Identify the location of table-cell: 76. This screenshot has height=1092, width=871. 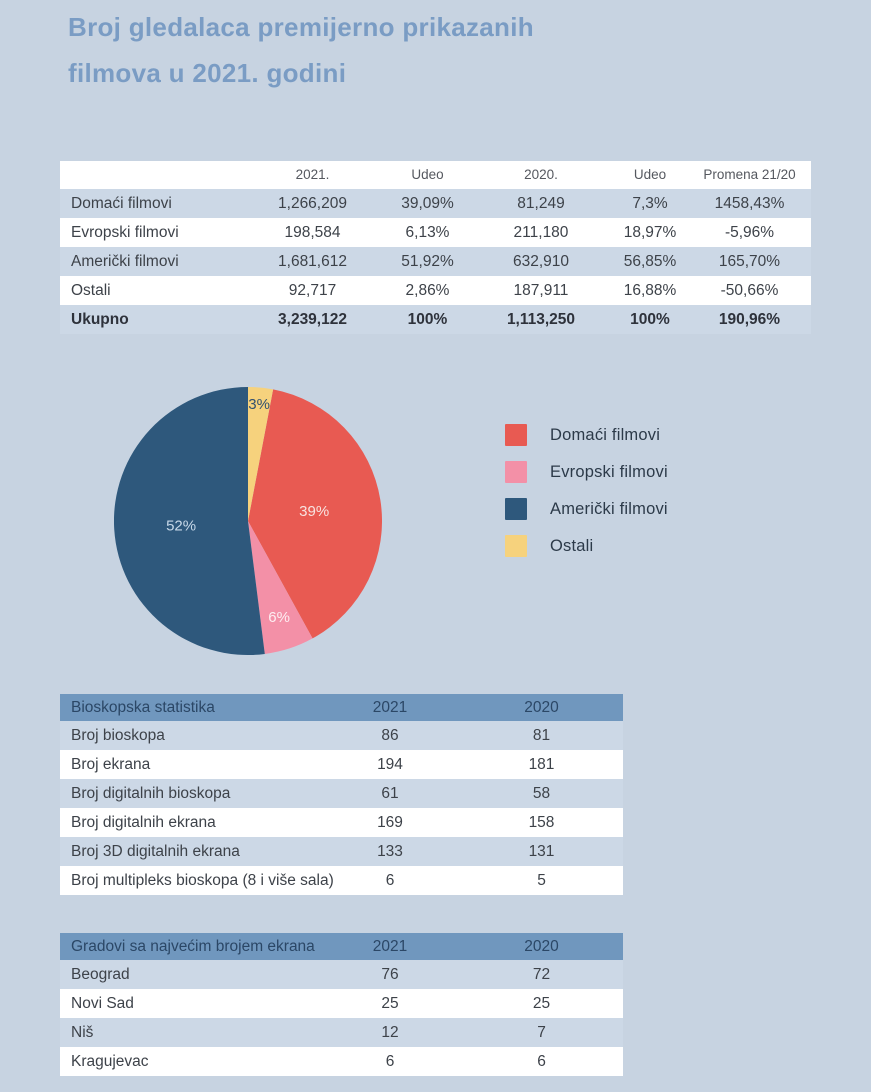
(390, 974).